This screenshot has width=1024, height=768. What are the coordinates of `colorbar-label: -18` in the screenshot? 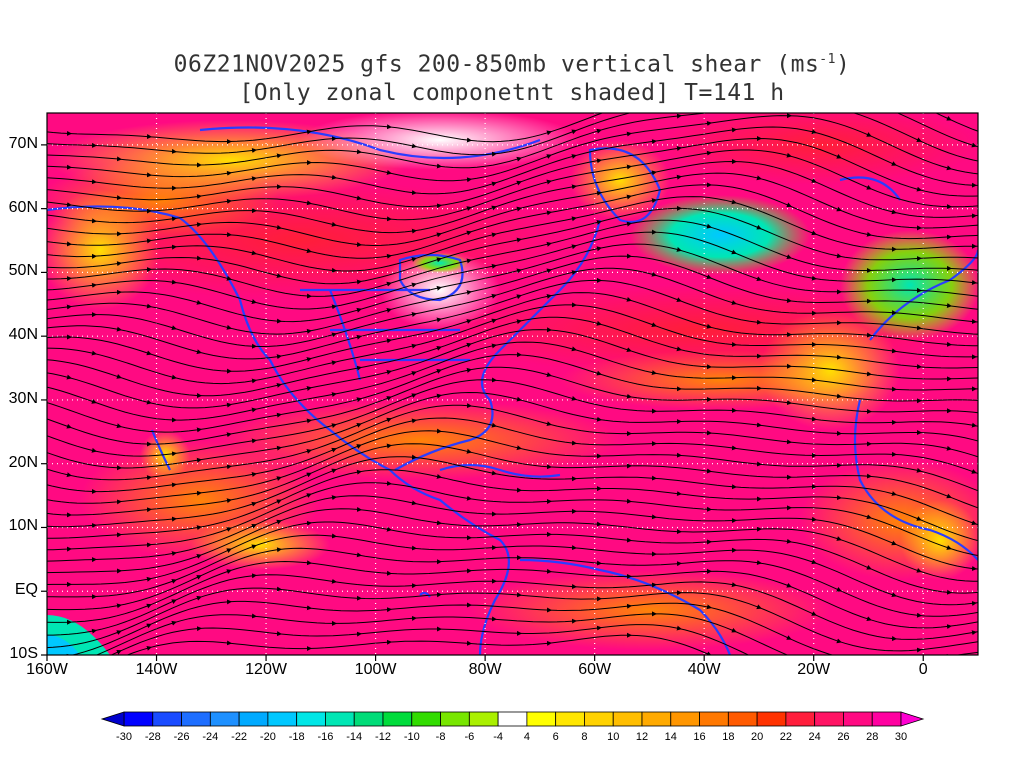 It's located at (296, 737).